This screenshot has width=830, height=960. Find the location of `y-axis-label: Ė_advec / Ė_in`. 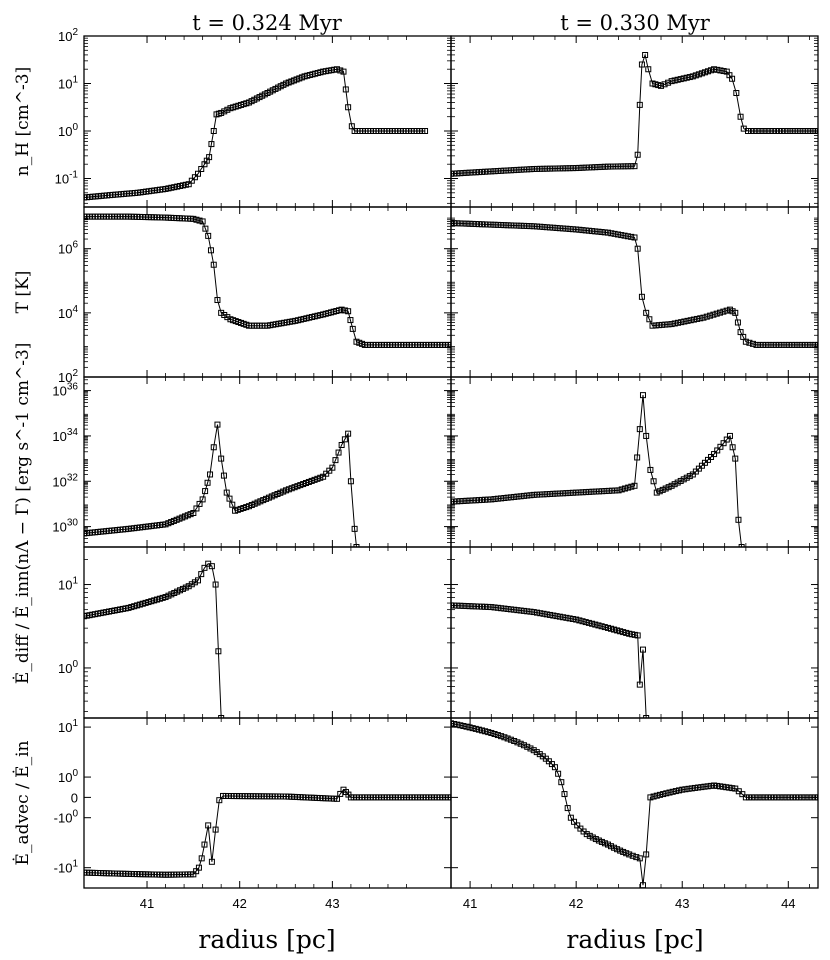

y-axis-label: Ė_advec / Ė_in is located at coordinates (22, 802).